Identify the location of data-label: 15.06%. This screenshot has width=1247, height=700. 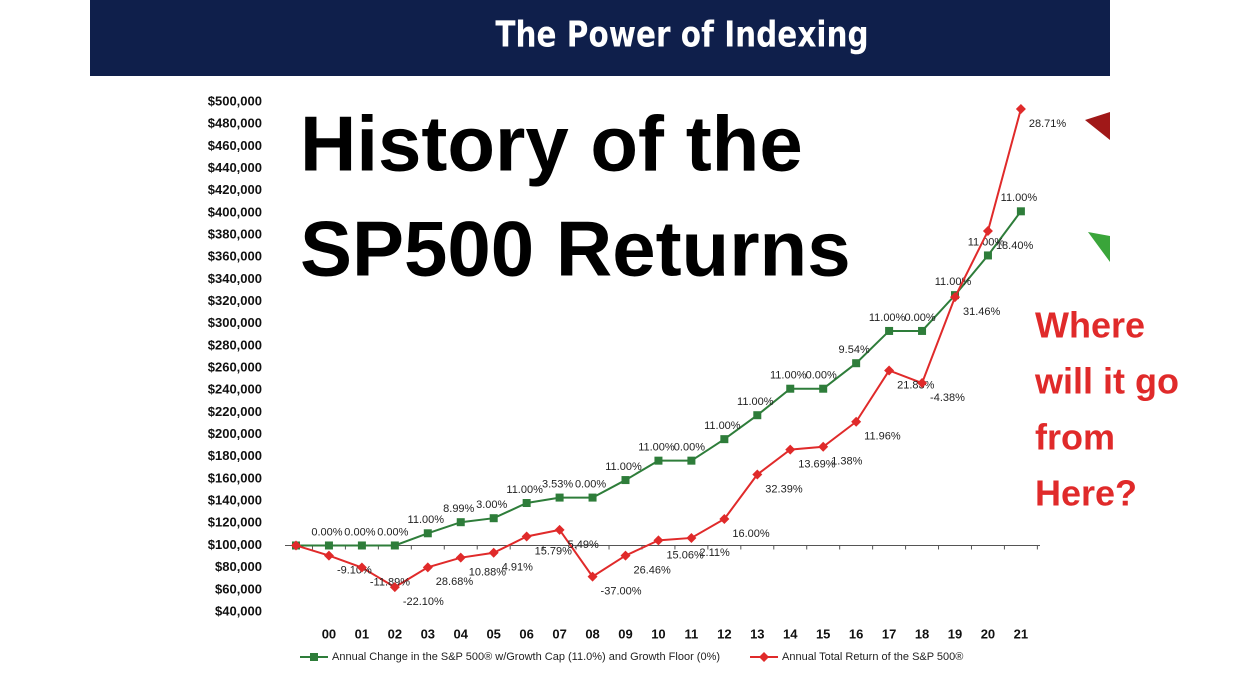
(685, 555).